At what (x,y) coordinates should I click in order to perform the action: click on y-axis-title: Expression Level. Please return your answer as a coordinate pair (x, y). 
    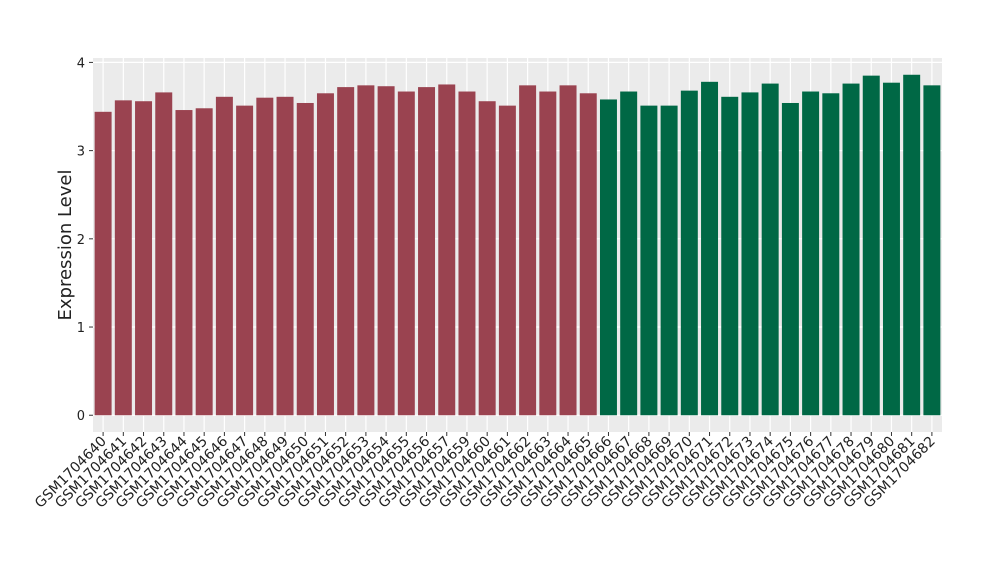
    Looking at the image, I should click on (65, 245).